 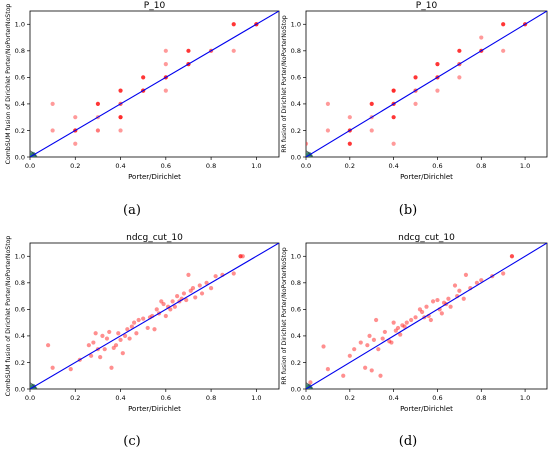 What do you see at coordinates (20, 310) in the screenshot?
I see `y-tick-label: 0.6` at bounding box center [20, 310].